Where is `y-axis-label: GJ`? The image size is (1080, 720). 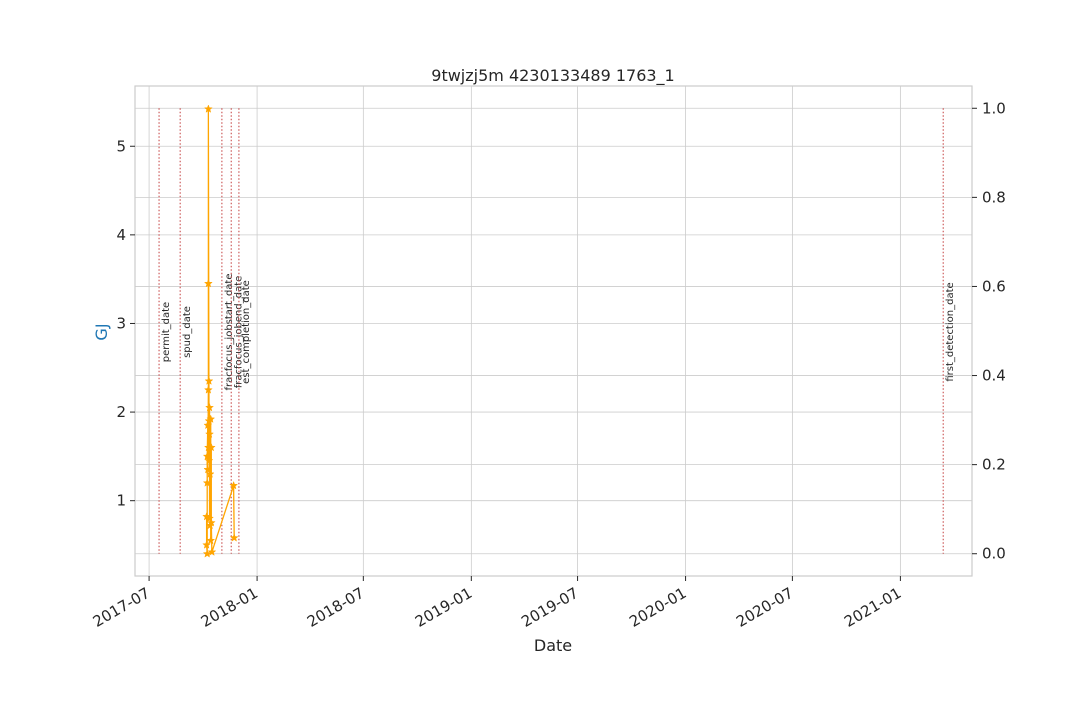 y-axis-label: GJ is located at coordinates (101, 331).